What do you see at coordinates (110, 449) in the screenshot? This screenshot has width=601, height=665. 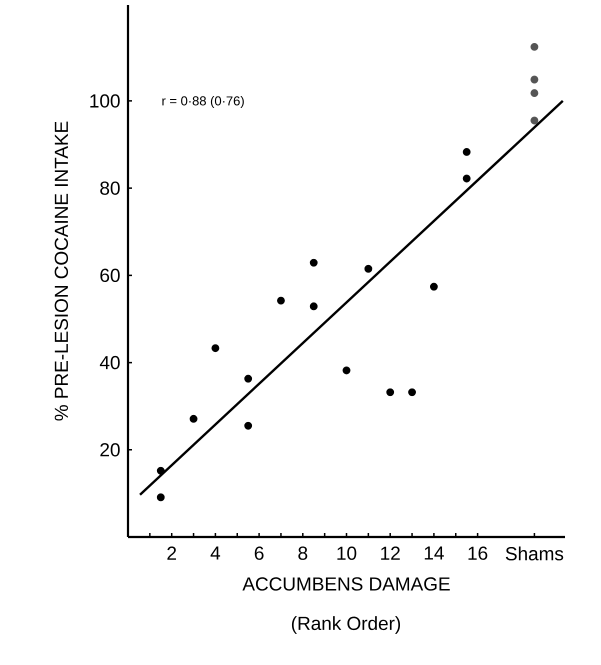 I see `y-tick-label: 20` at bounding box center [110, 449].